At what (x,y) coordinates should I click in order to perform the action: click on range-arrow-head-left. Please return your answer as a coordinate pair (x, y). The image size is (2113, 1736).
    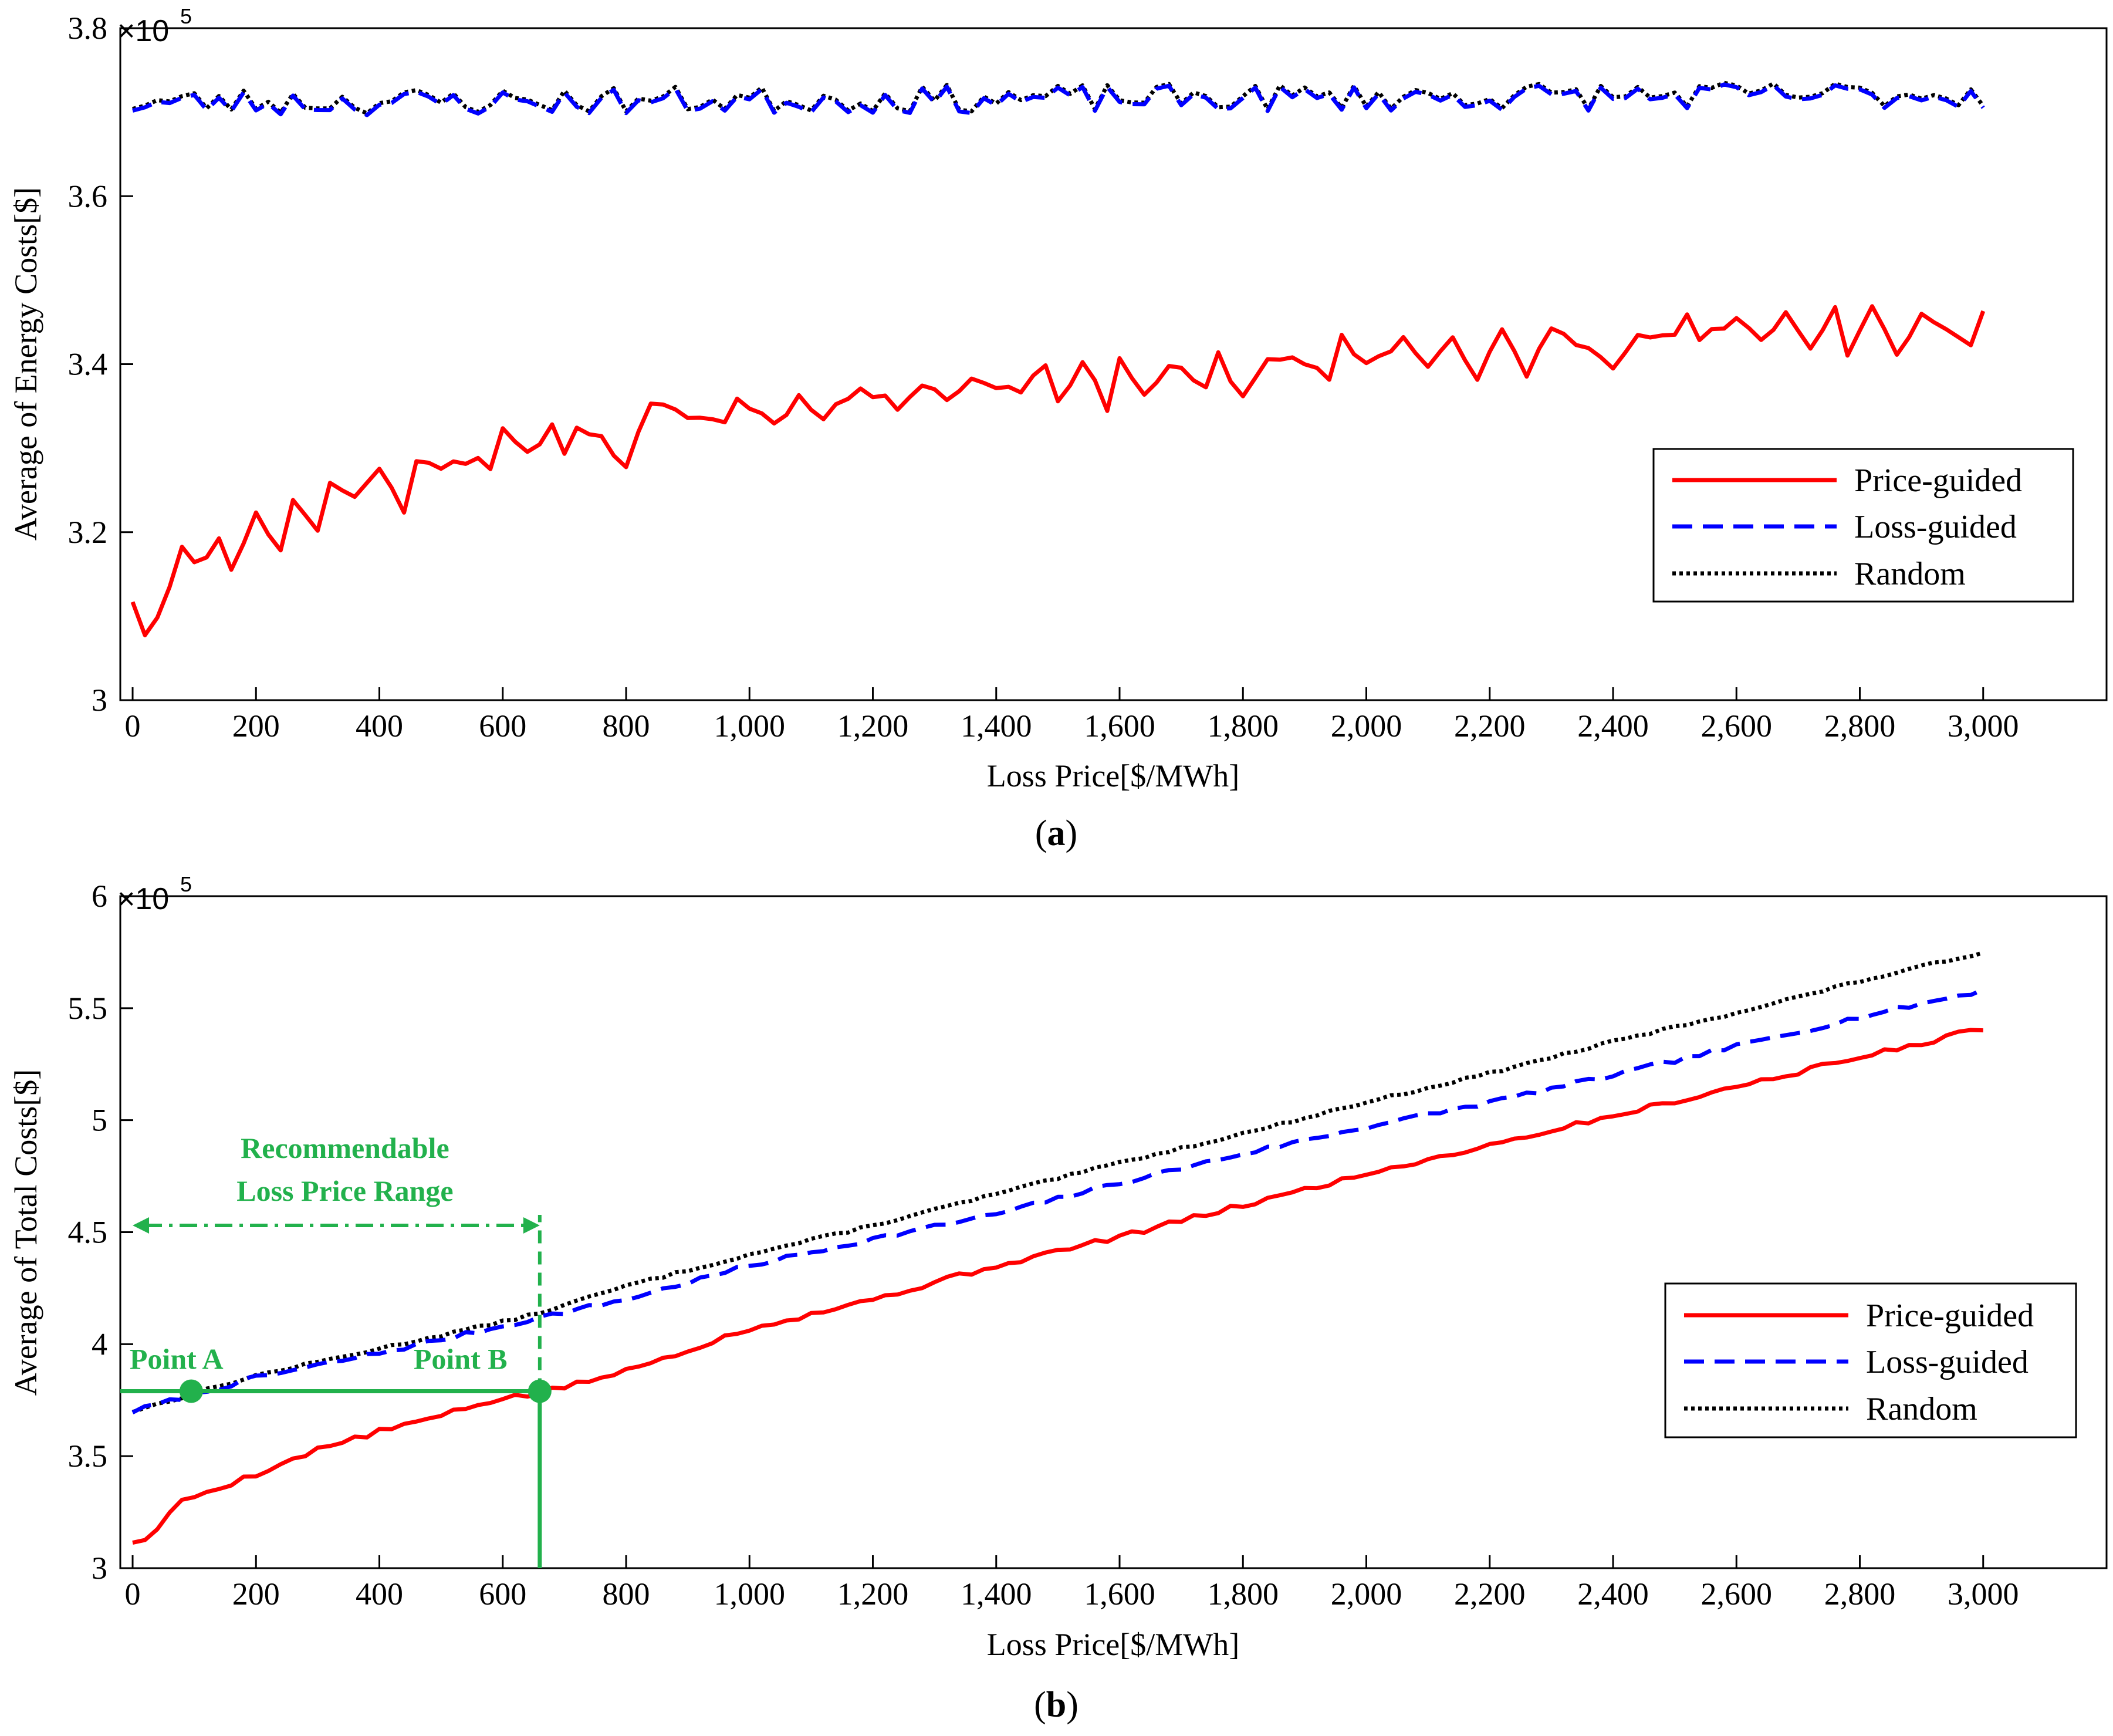
    Looking at the image, I should click on (141, 1226).